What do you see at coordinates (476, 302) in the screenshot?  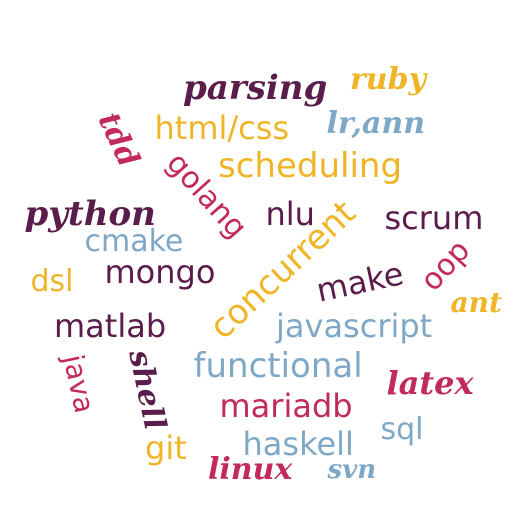 I see `word-ant: ant` at bounding box center [476, 302].